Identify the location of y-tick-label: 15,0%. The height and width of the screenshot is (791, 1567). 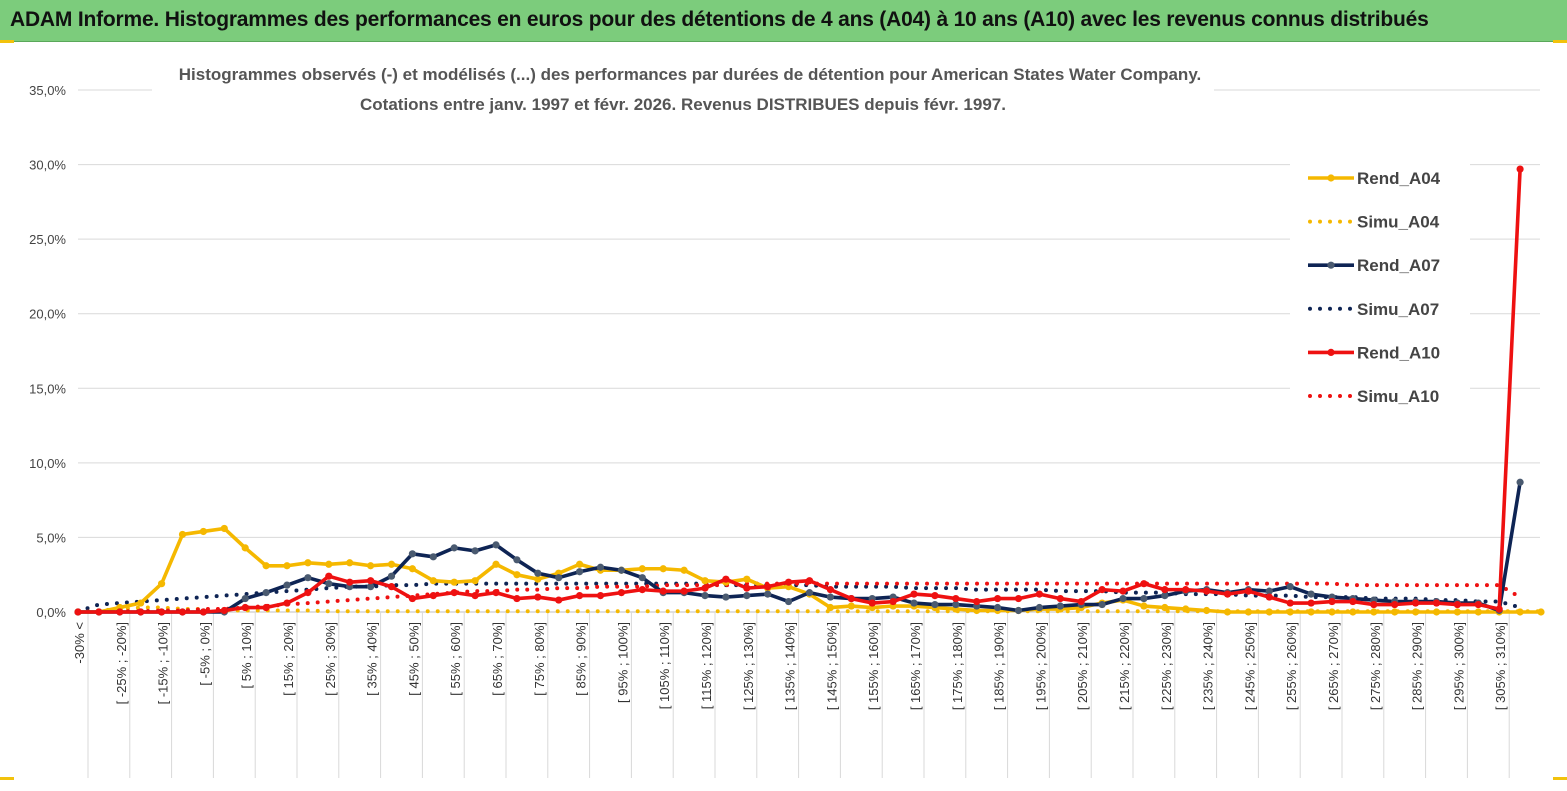
(47, 388).